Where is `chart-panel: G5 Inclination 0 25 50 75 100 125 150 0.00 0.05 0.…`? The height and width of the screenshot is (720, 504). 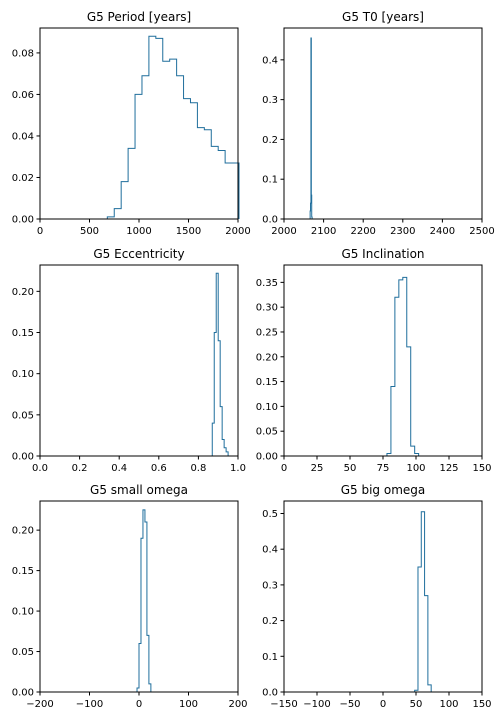
chart-panel: G5 Inclination 0 25 50 75 100 125 150 0.00 0.05 0.… is located at coordinates (374, 360).